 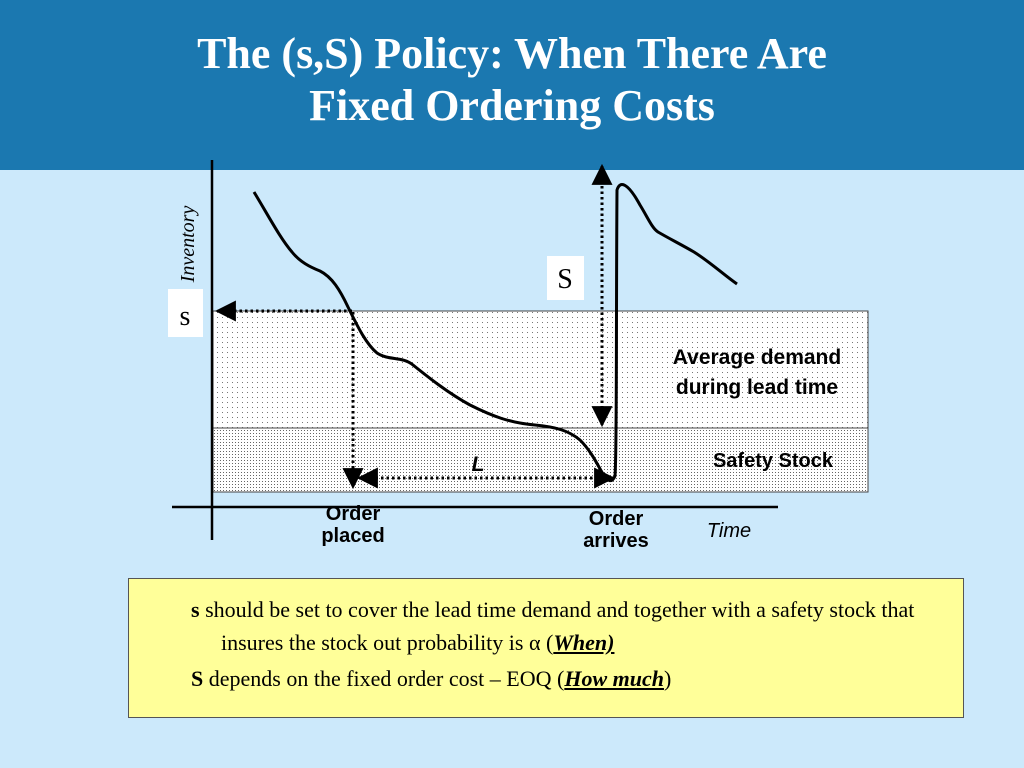 What do you see at coordinates (512, 53) in the screenshot?
I see `title-line-1: The (s,S) Policy: When There Are` at bounding box center [512, 53].